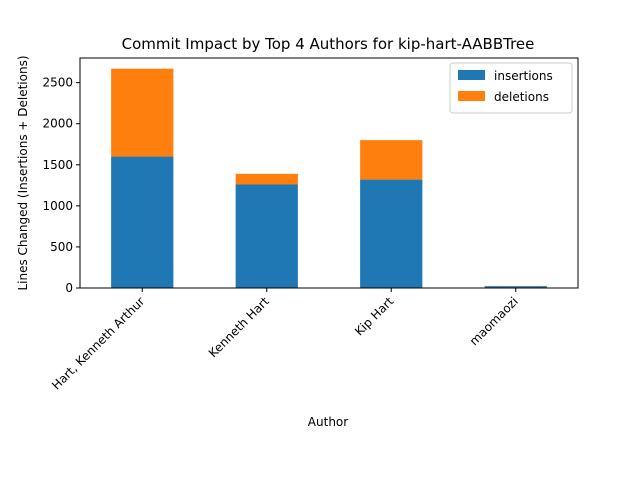 Image resolution: width=640 pixels, height=480 pixels. I want to click on legend-label-deletions: deletions, so click(521, 97).